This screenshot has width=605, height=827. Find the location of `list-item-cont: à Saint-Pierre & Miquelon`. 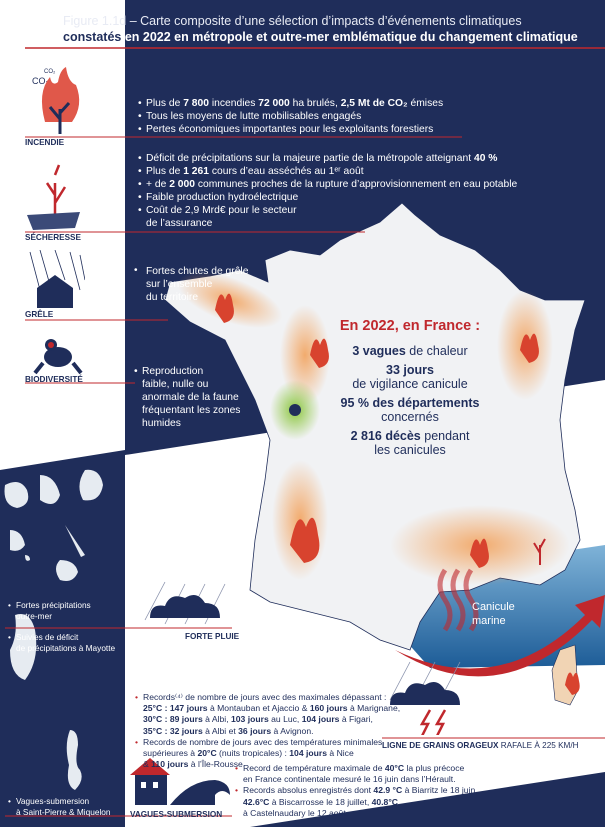

list-item-cont: à Saint-Pierre & Miquelon is located at coordinates (63, 812).